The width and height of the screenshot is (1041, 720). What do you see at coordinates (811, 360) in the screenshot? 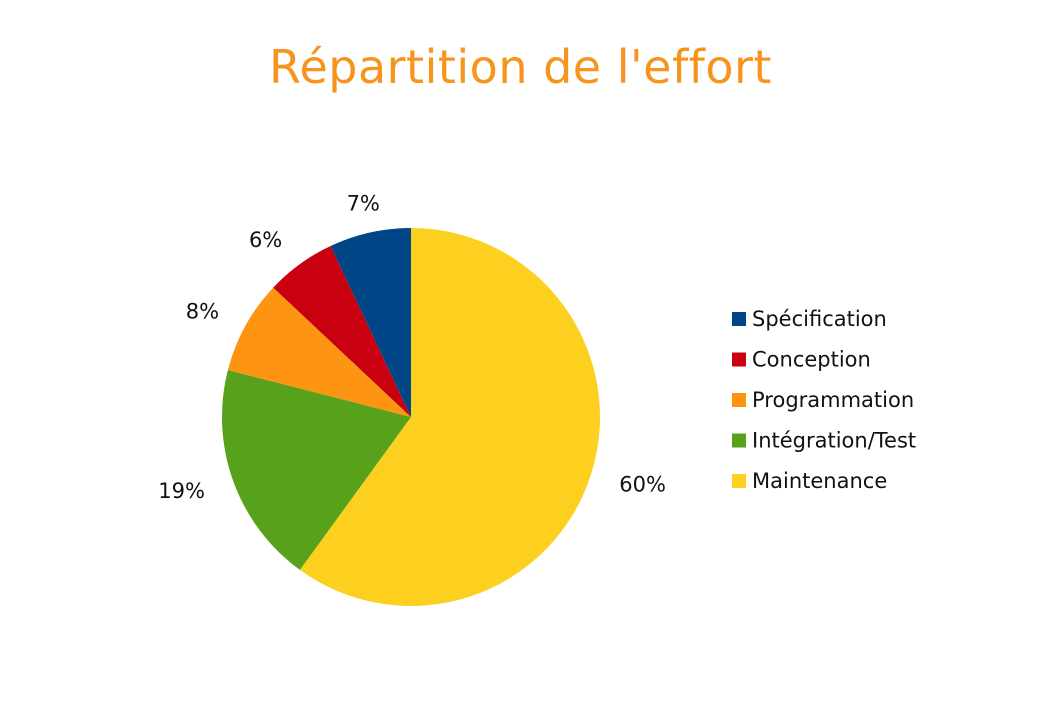
I see `legend-label-conception: Conception` at bounding box center [811, 360].